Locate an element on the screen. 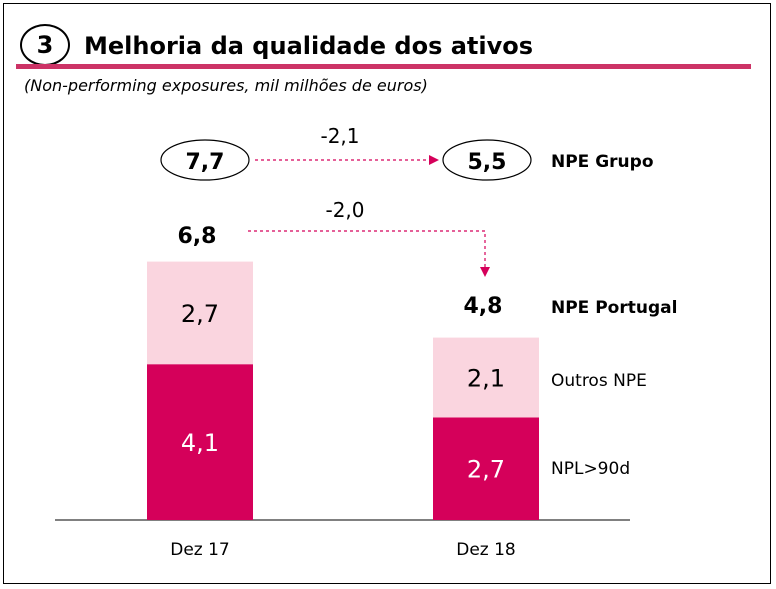 The width and height of the screenshot is (776, 589). npe-grupo-value: 7,7 is located at coordinates (205, 162).